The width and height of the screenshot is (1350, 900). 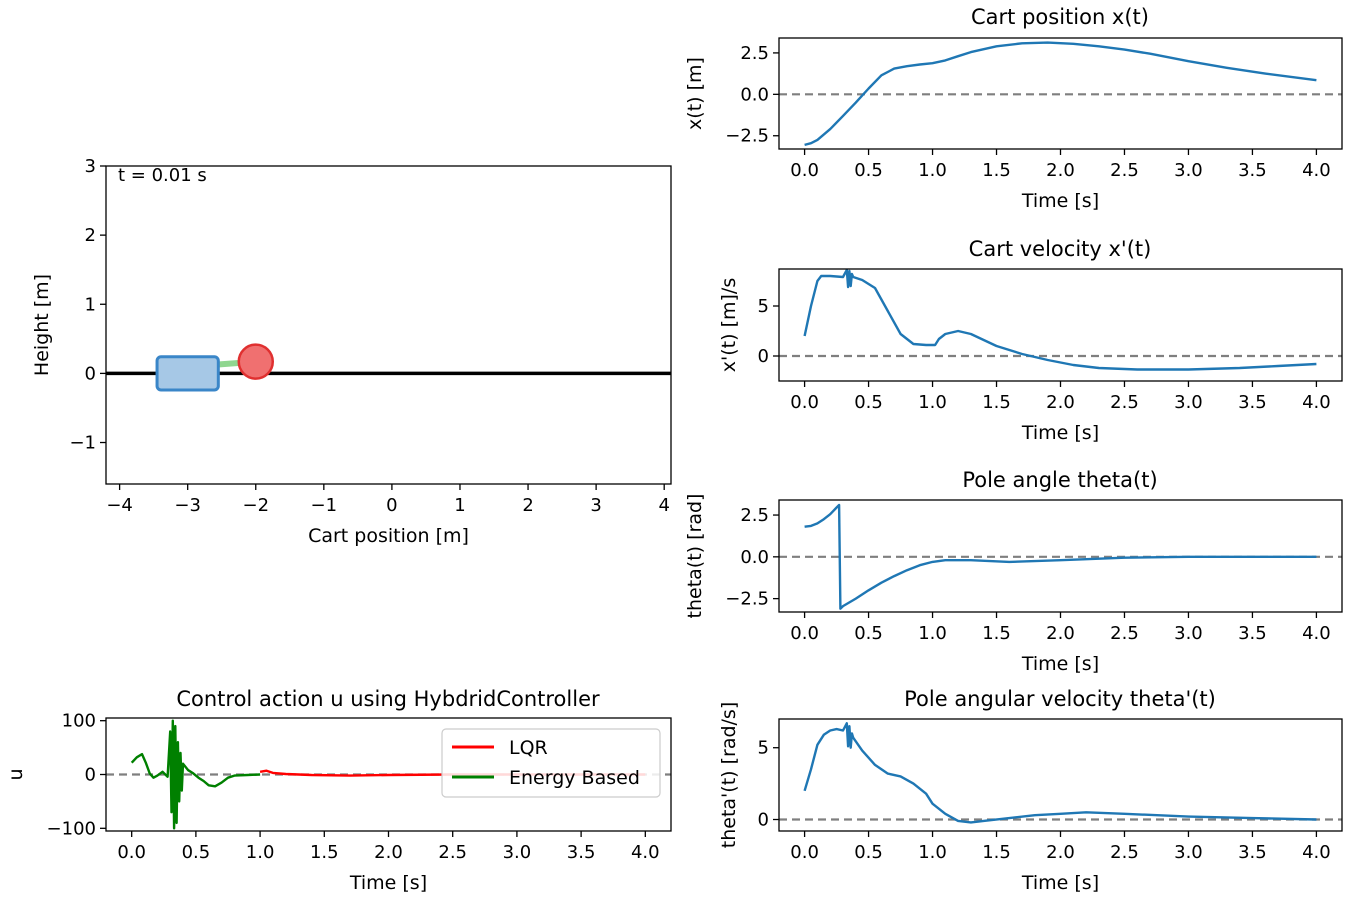 I want to click on angle-xlabel: Time [s], so click(x=1060, y=664).